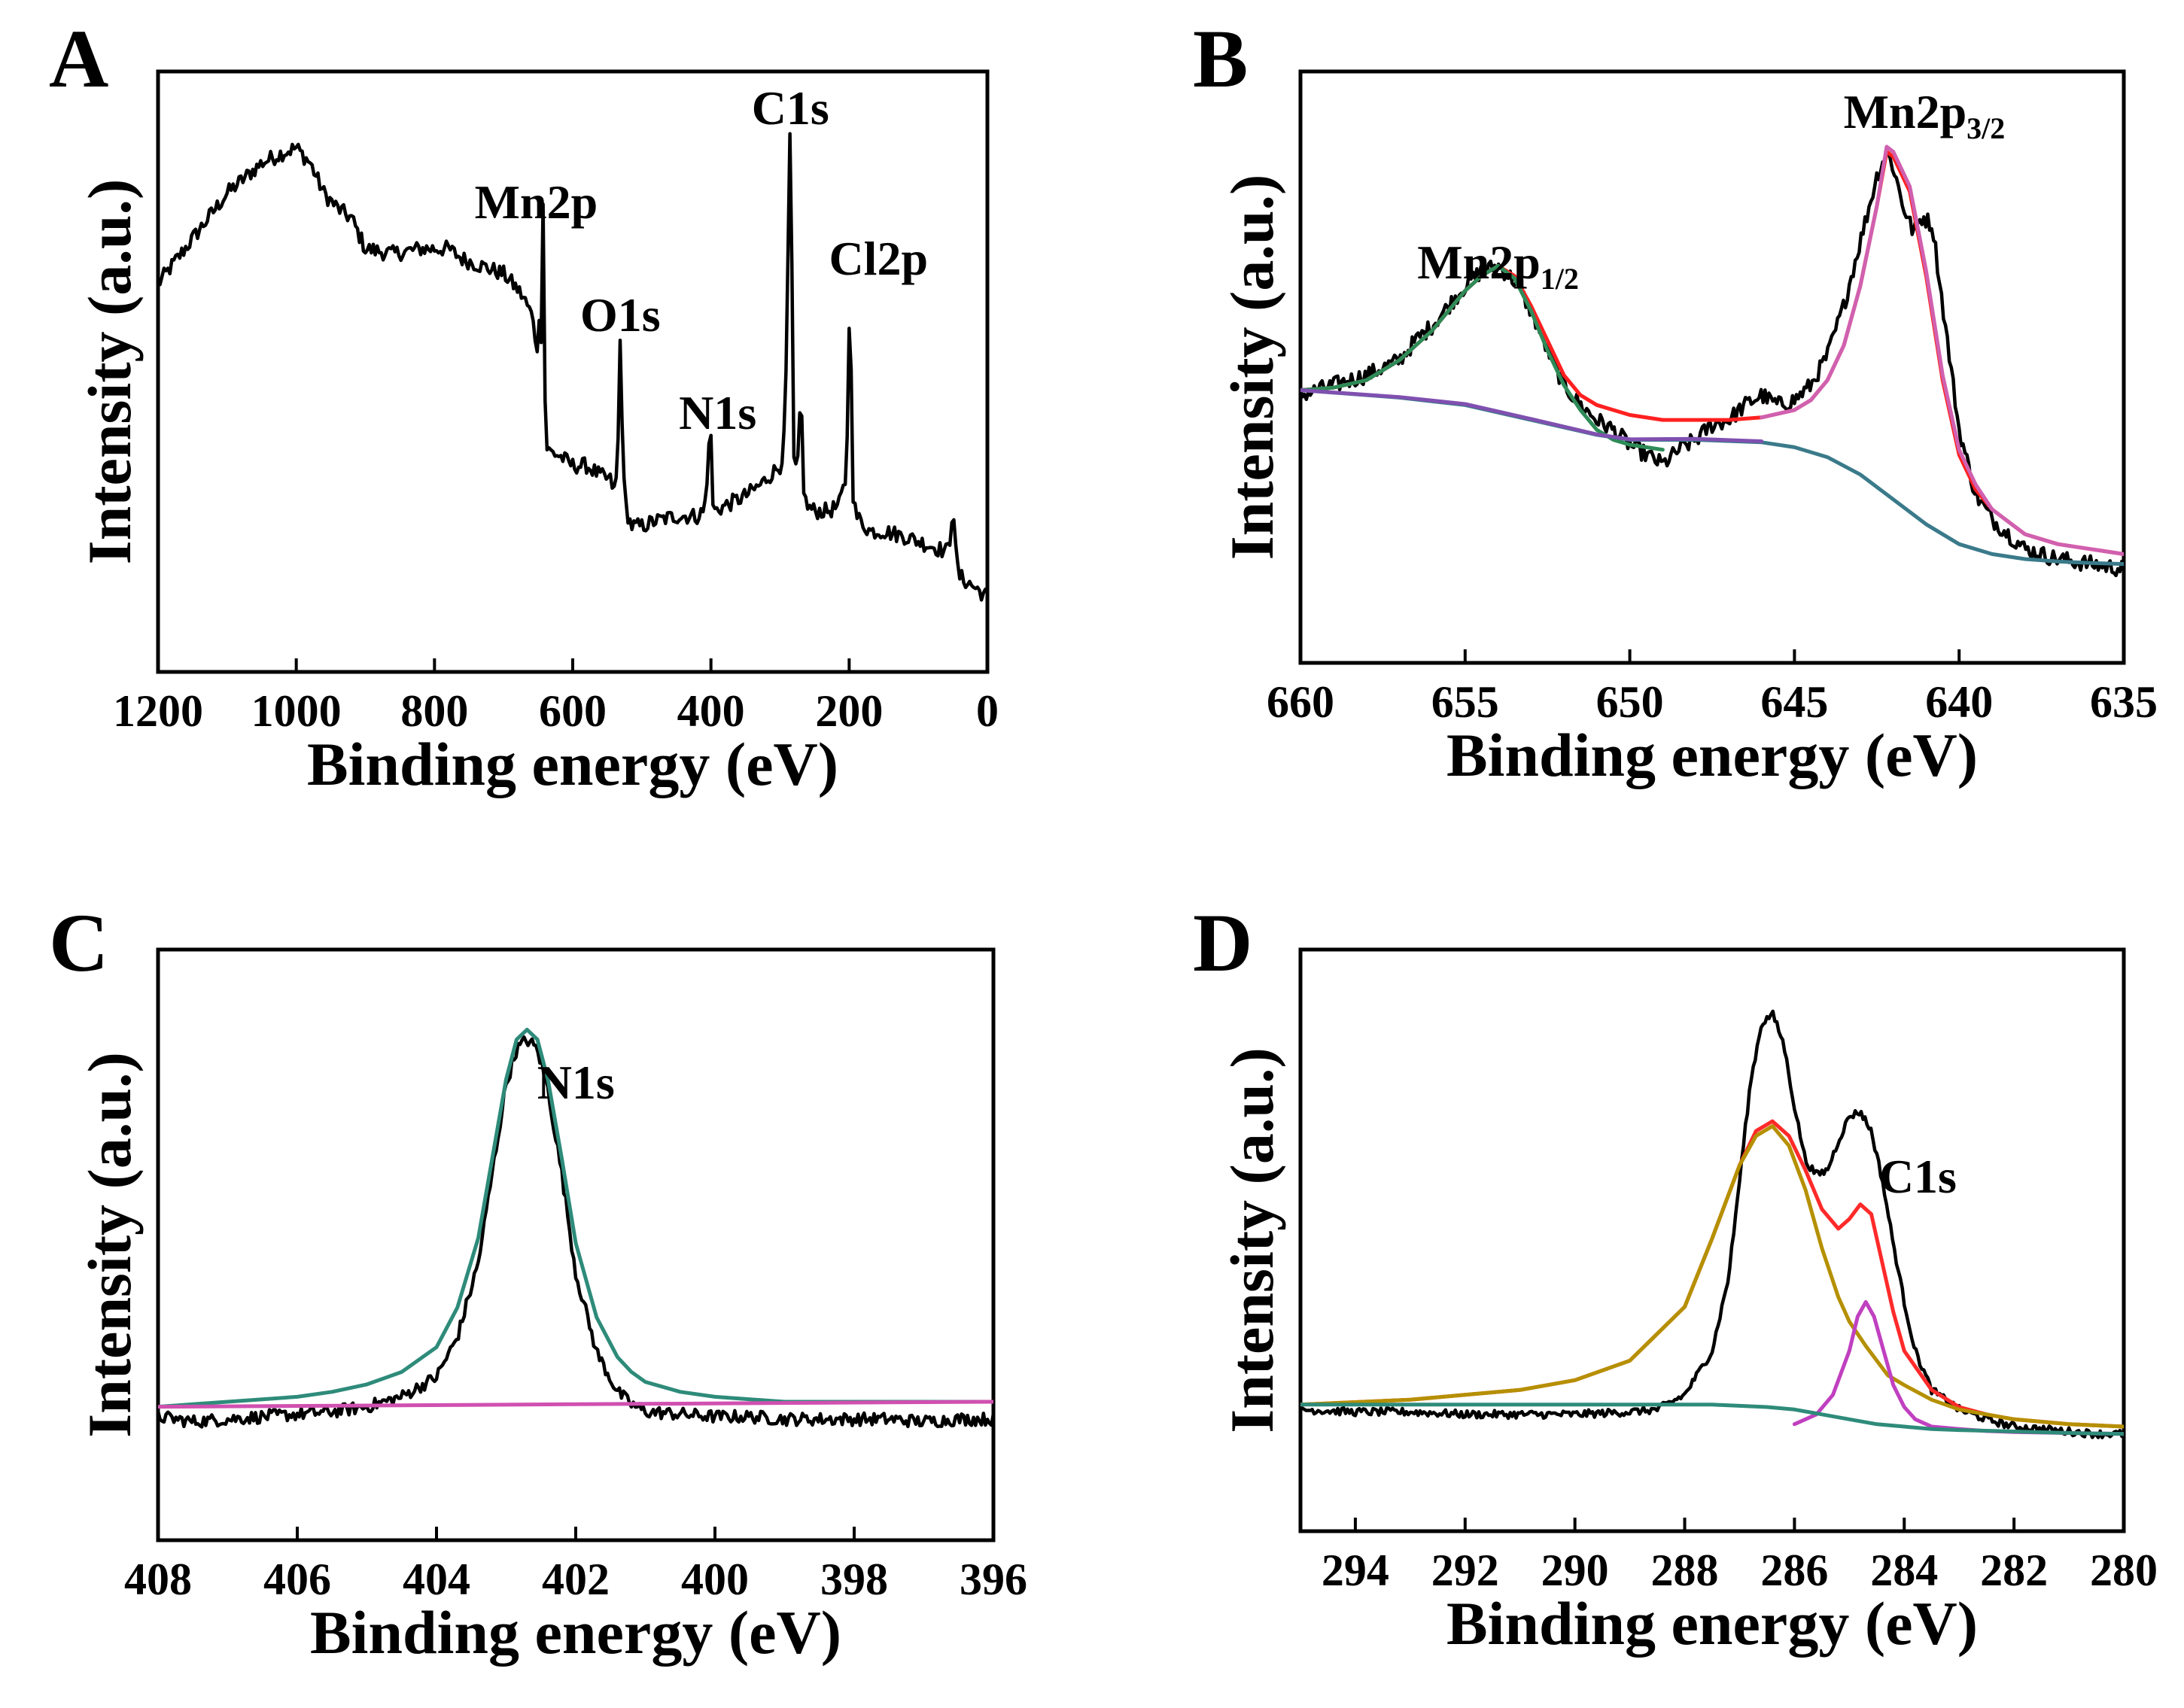  I want to click on x-tick-label: 286, so click(1794, 1570).